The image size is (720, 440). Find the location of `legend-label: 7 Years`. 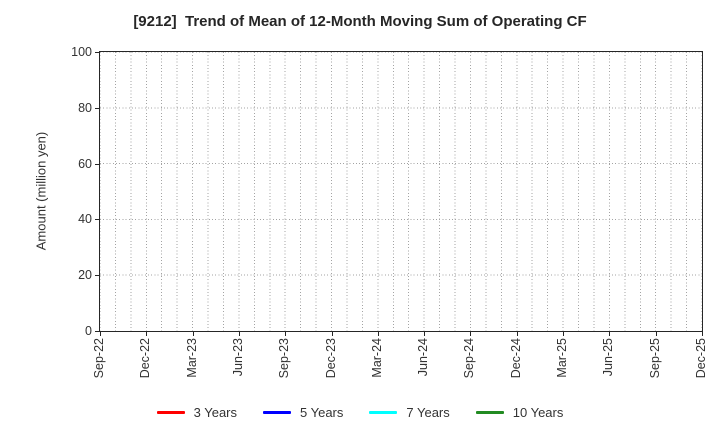

legend-label: 7 Years is located at coordinates (428, 412).